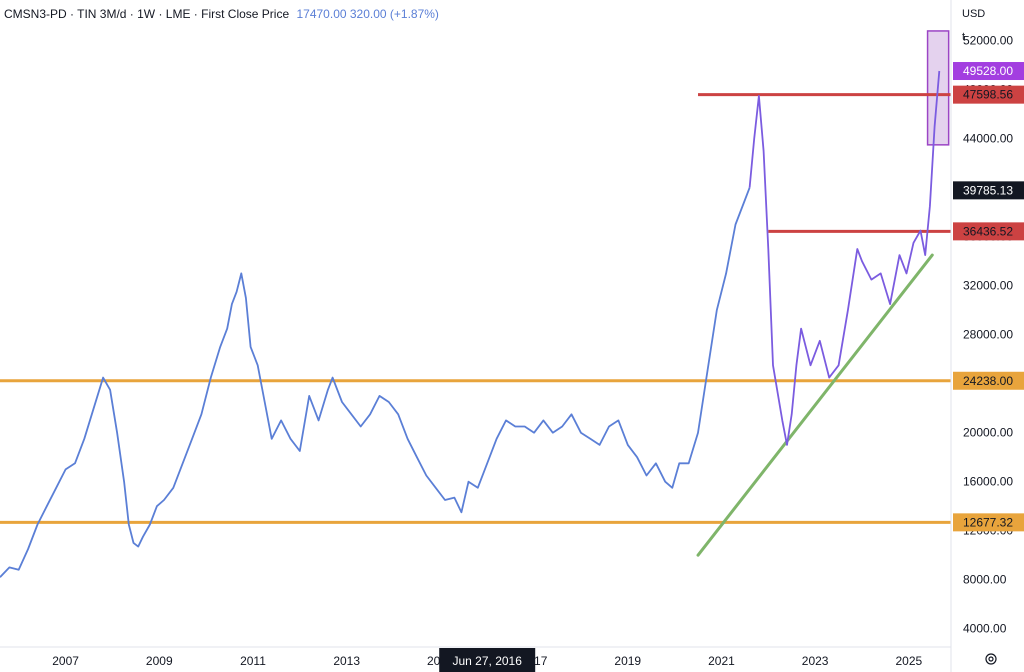 This screenshot has width=1024, height=672. Describe the element at coordinates (815, 405) in the screenshot. I see `trendline` at that location.